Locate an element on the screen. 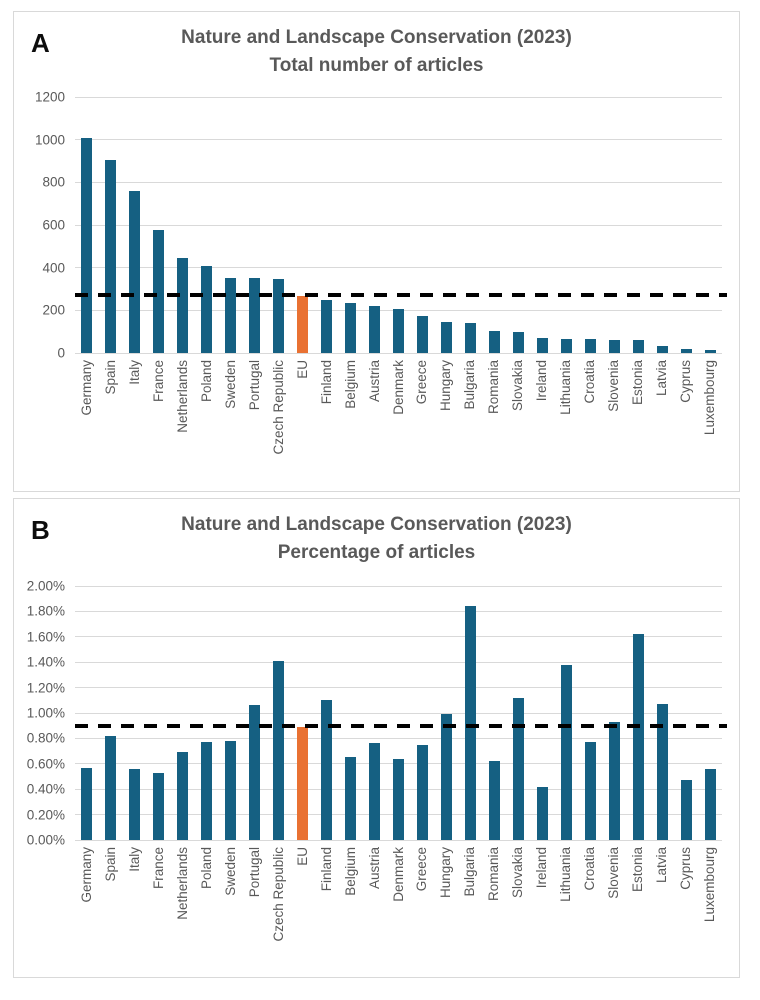 This screenshot has height=1000, width=760. x-label-bulgaria: Bulgaria is located at coordinates (470, 385).